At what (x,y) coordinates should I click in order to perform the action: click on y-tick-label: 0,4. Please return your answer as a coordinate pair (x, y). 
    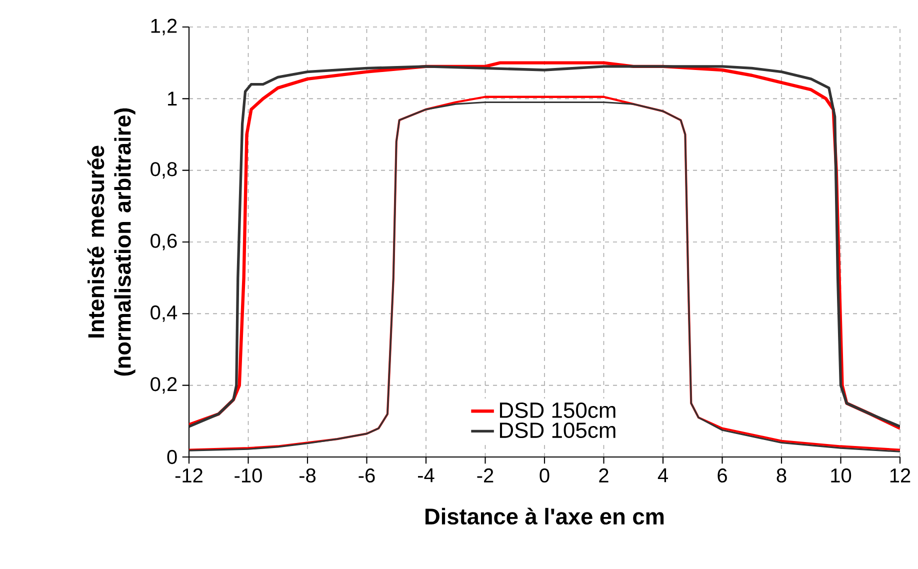
    Looking at the image, I should click on (164, 313).